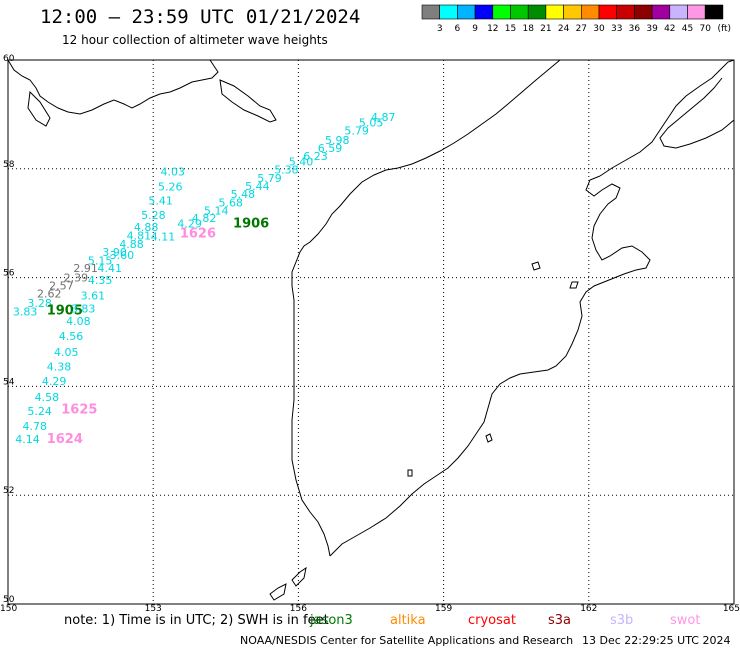 Image resolution: width=740 pixels, height=650 pixels. Describe the element at coordinates (110, 268) in the screenshot. I see `wave-height-label: 4.41` at that location.